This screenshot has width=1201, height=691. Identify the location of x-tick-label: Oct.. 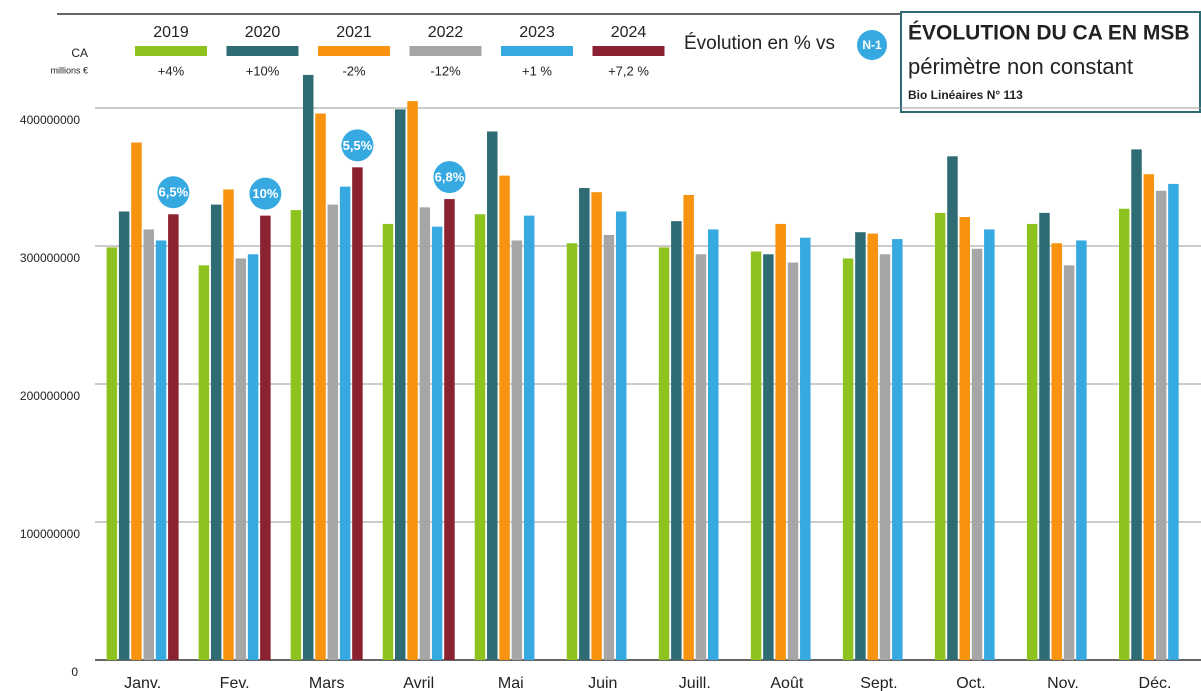
(970, 683).